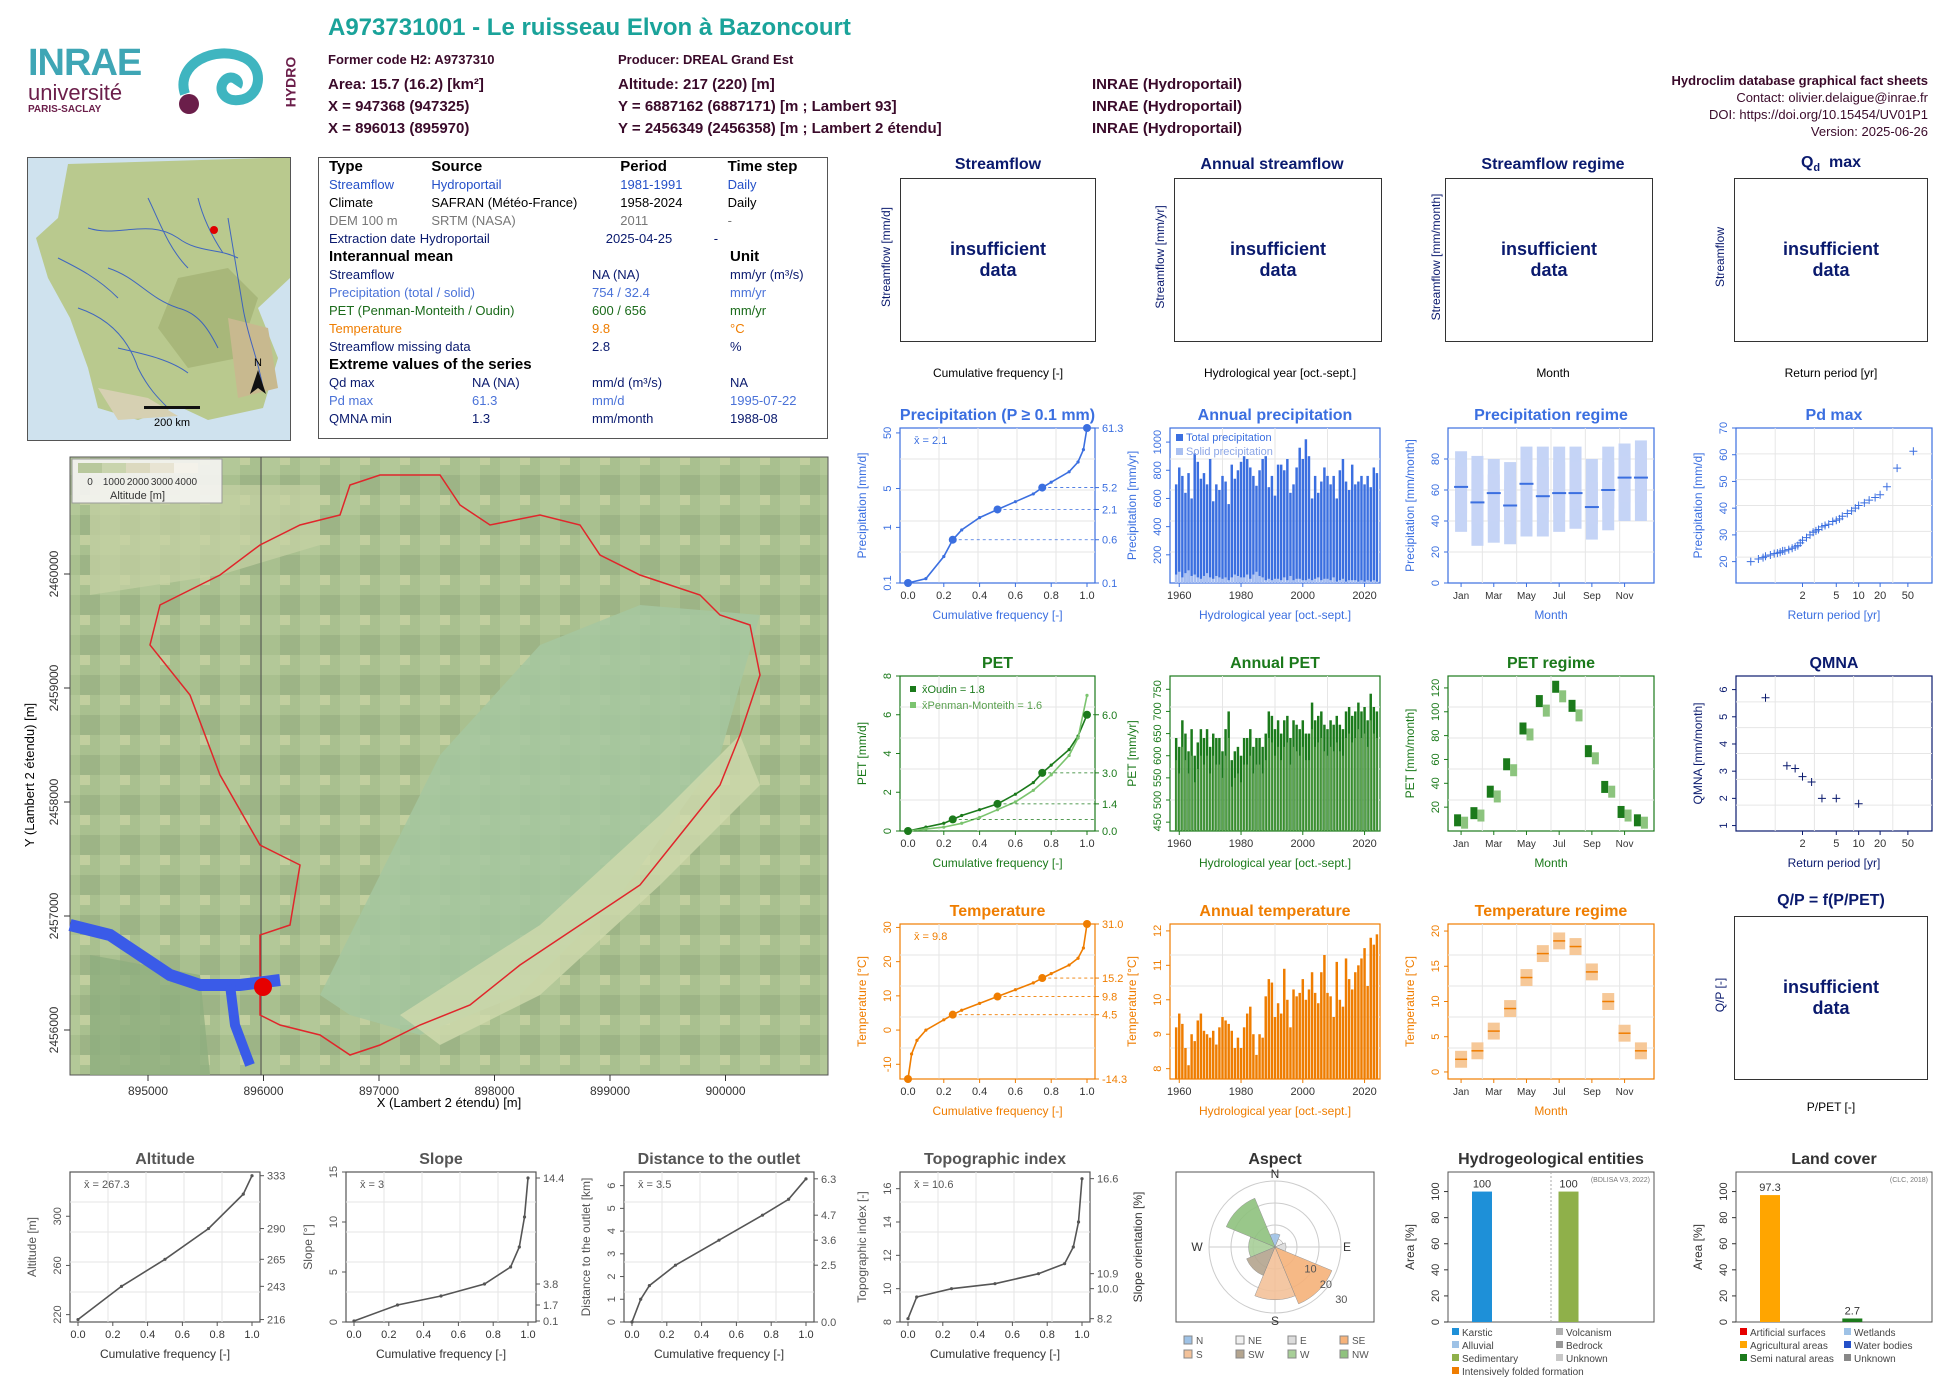  I want to click on doi-link: DOI: https://doi.org/10.15454/UV01P1, so click(1818, 114).